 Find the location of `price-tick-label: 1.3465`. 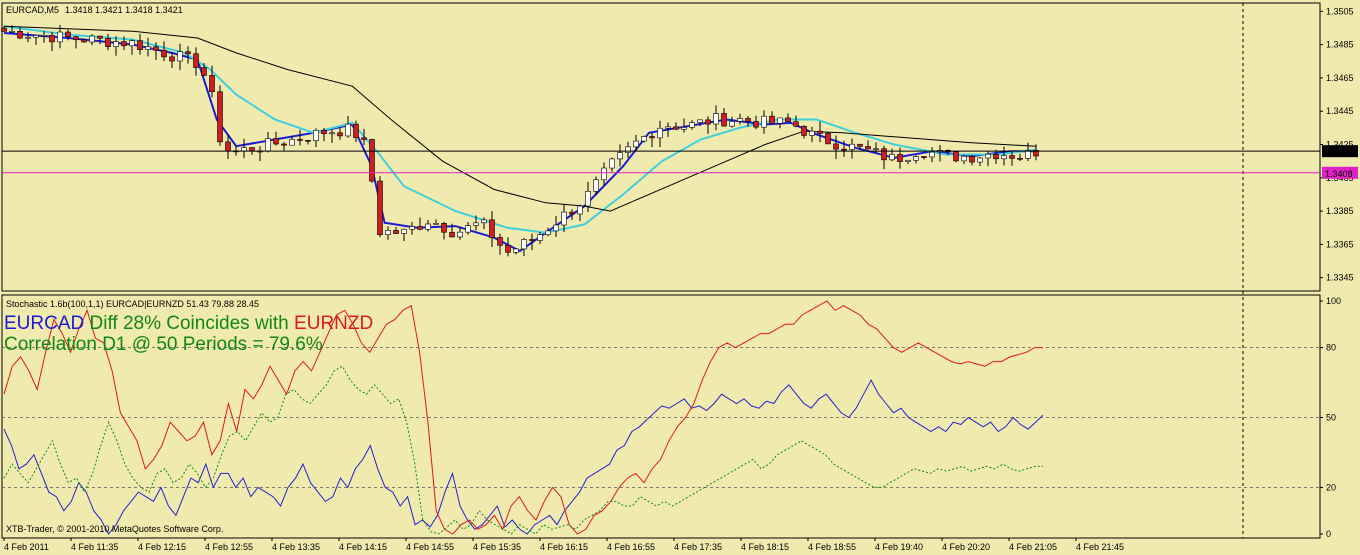

price-tick-label: 1.3465 is located at coordinates (1340, 78).